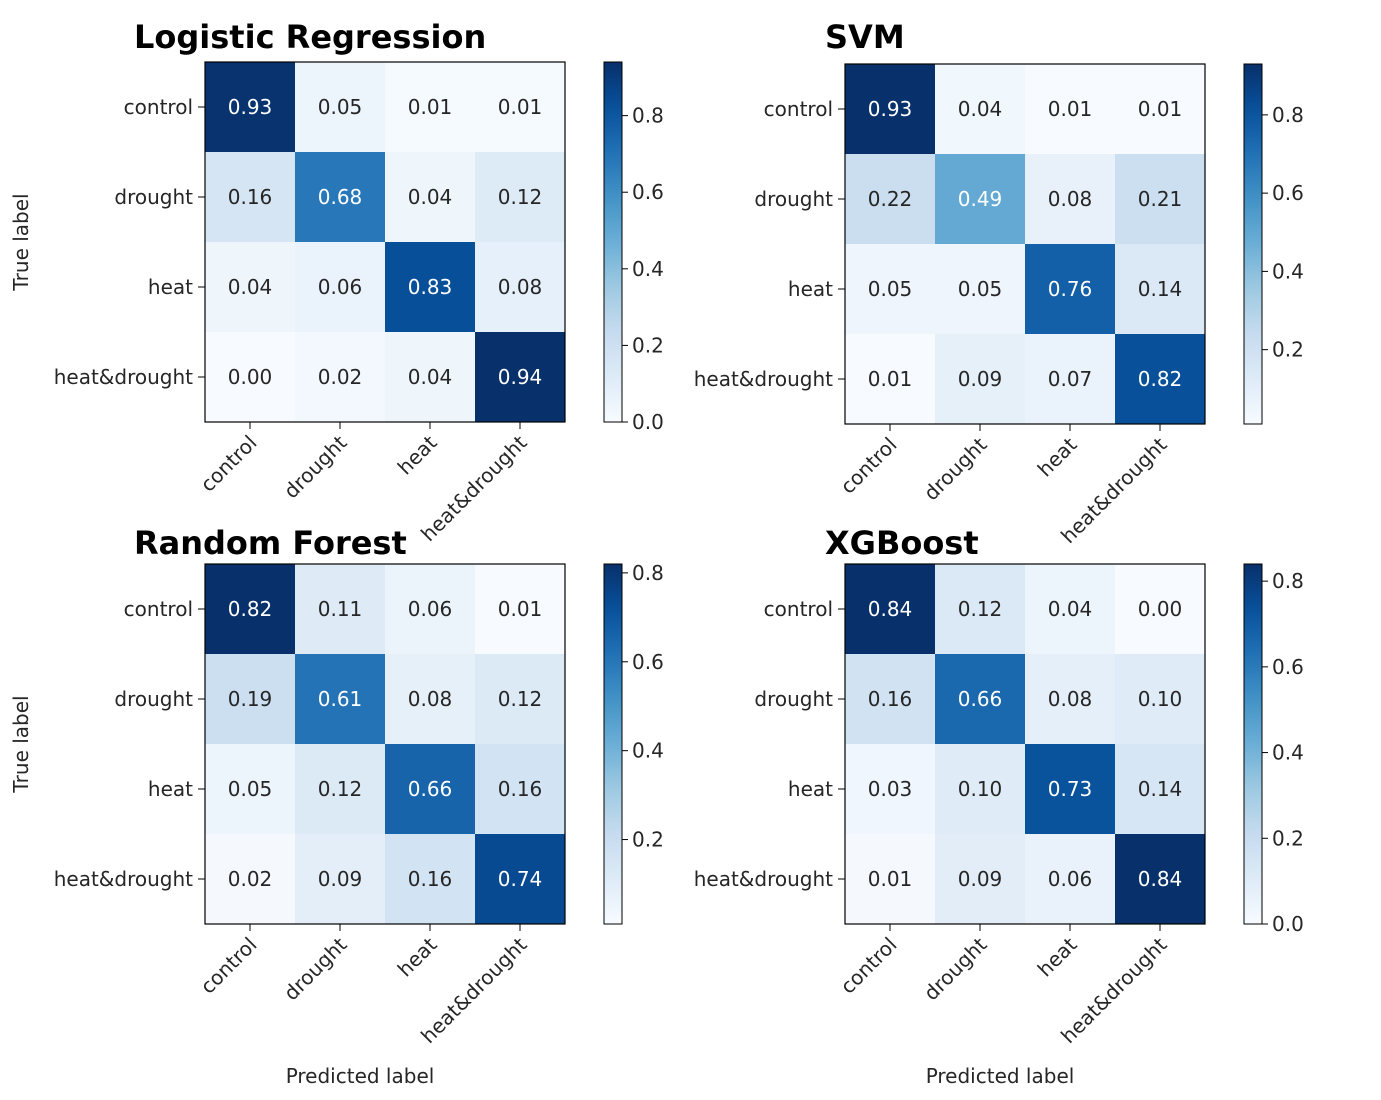 The height and width of the screenshot is (1100, 1381). Describe the element at coordinates (648, 422) in the screenshot. I see `colorbar-tick-label: 0.0` at that location.